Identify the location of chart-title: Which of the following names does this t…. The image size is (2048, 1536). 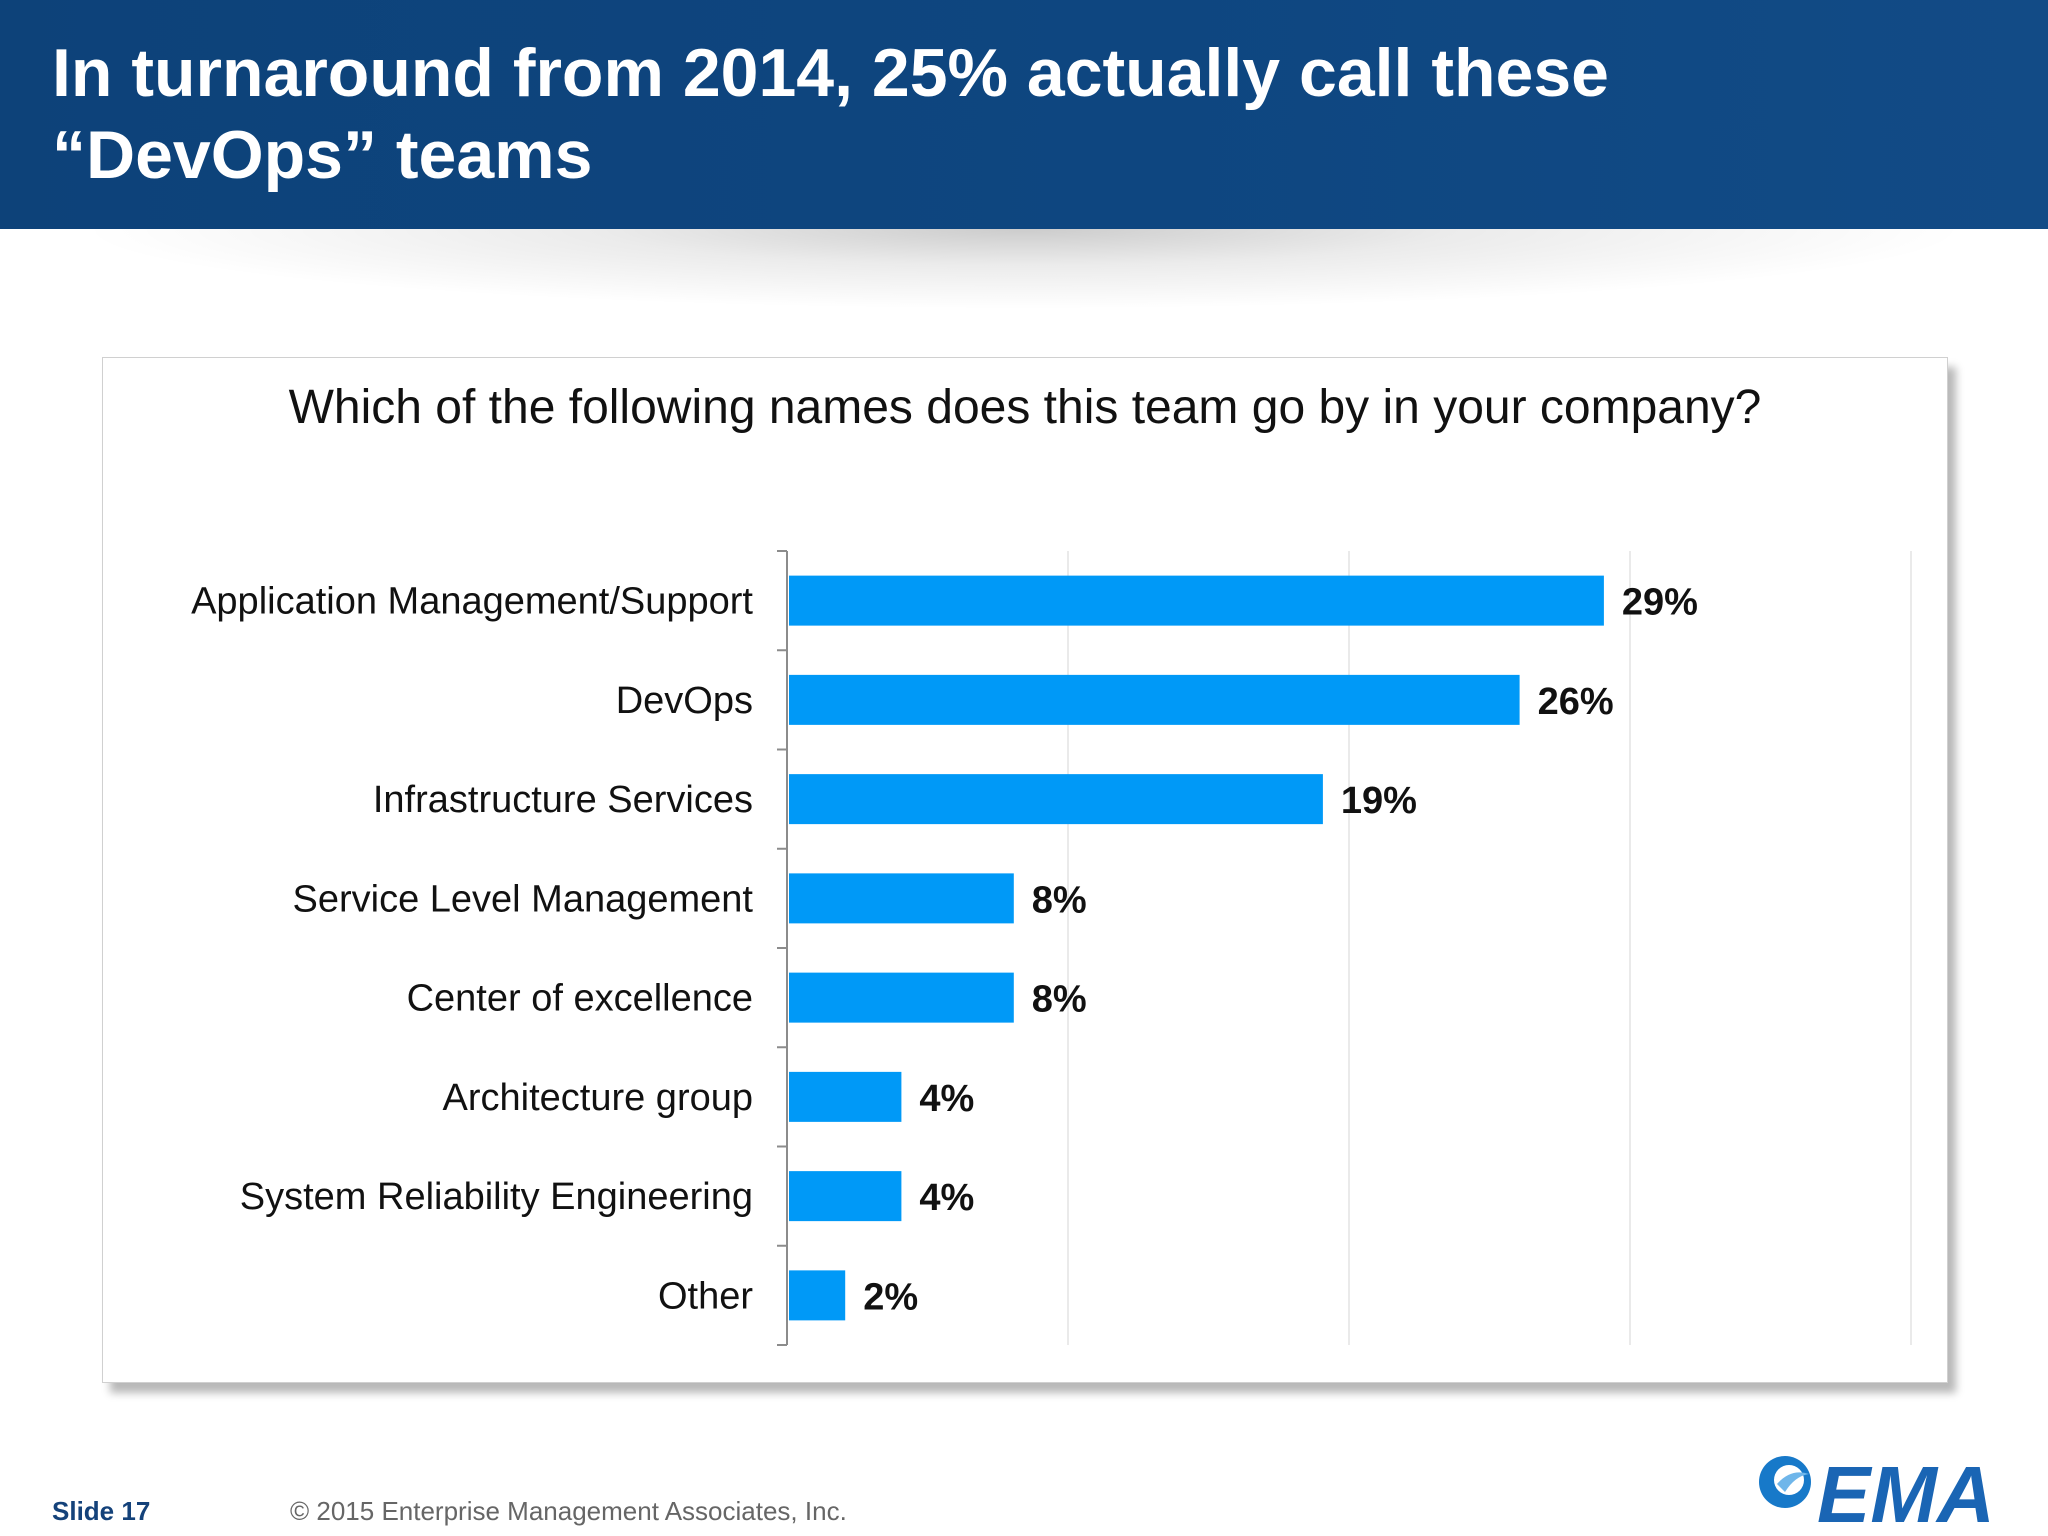
(1025, 407).